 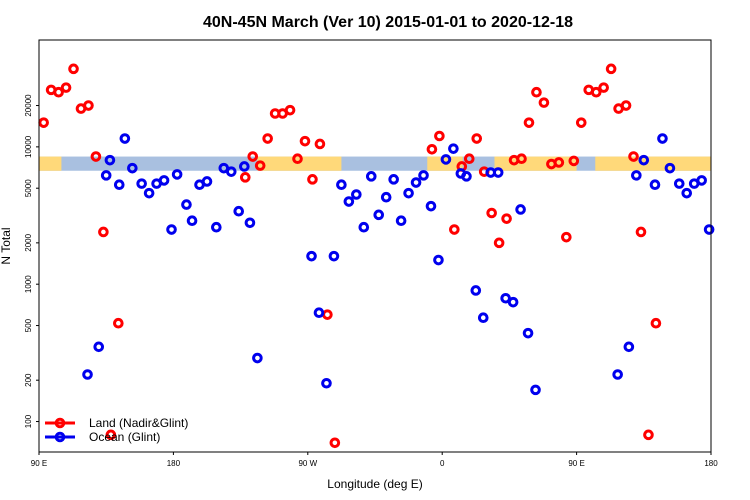 I want to click on legend-land-label: Land (Nadir&Glint), so click(x=138, y=423).